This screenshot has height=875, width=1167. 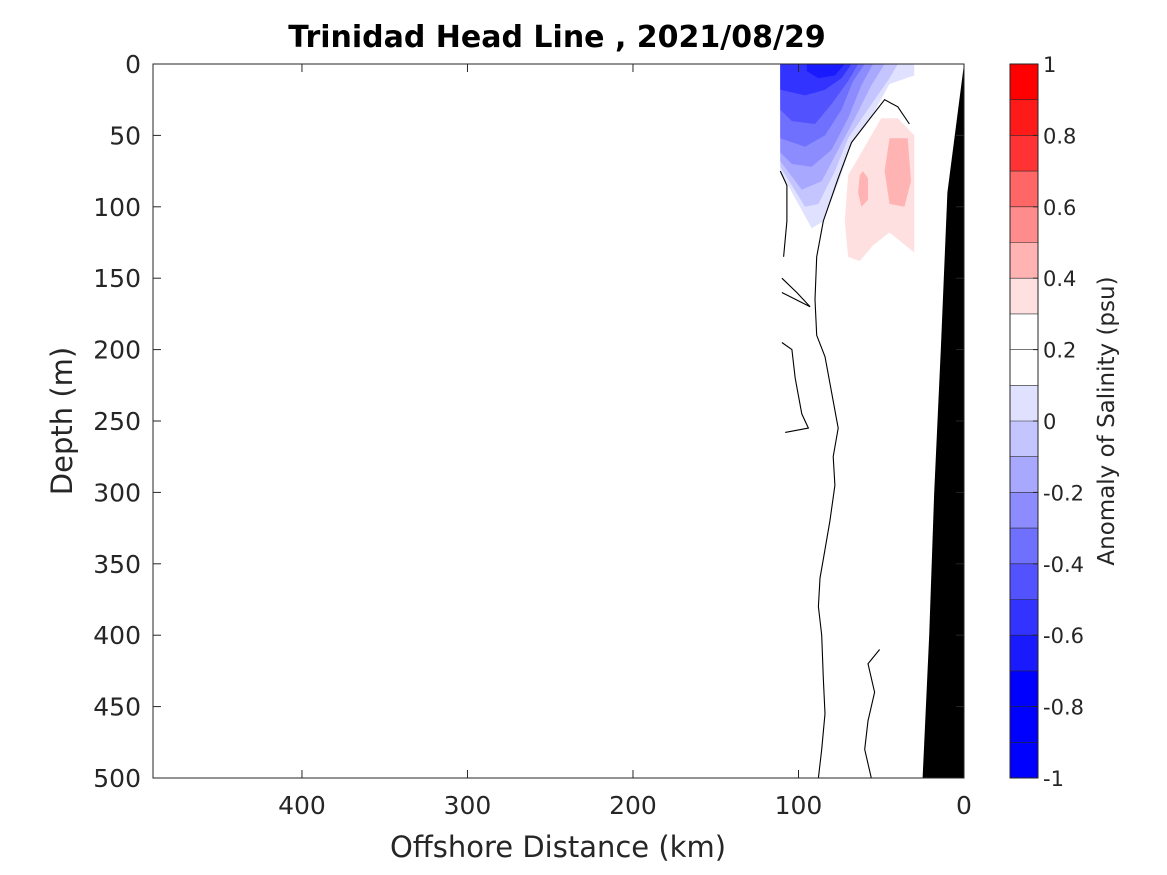 I want to click on y-tick-label: 100, so click(x=117, y=207).